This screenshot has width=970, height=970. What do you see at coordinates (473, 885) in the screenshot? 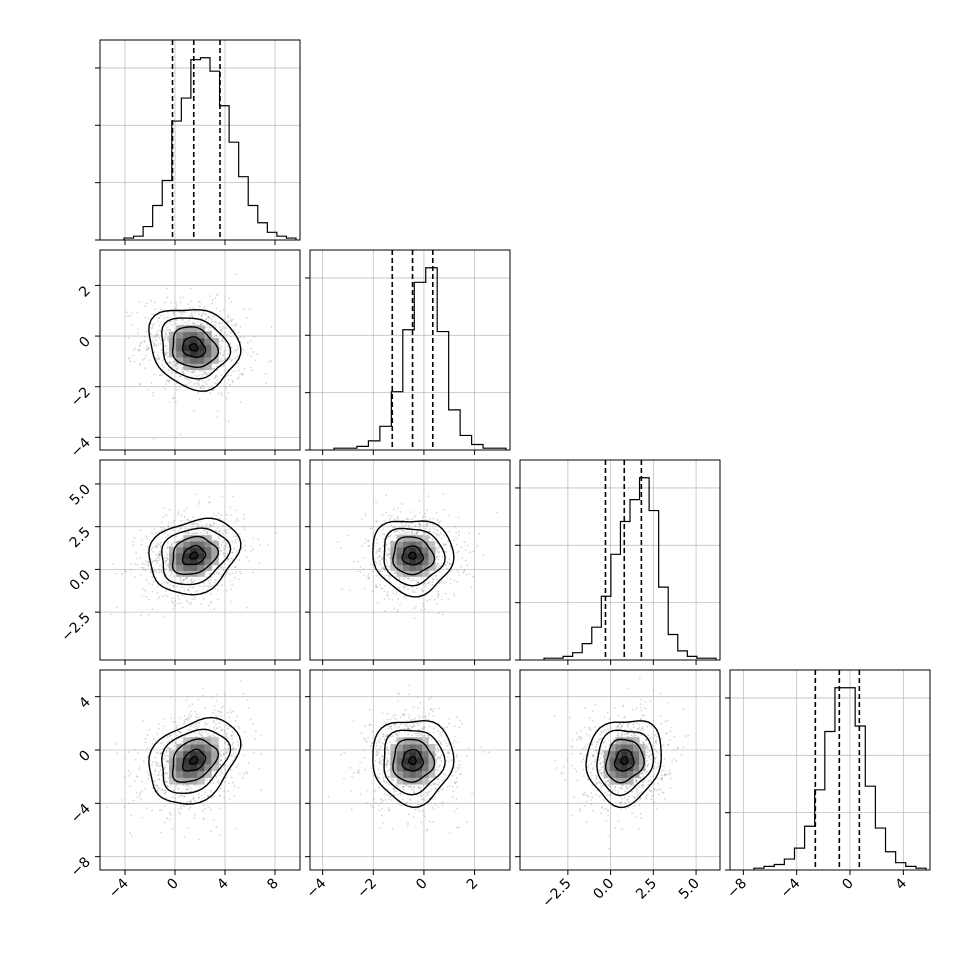
I see `x-tick-label: 2` at bounding box center [473, 885].